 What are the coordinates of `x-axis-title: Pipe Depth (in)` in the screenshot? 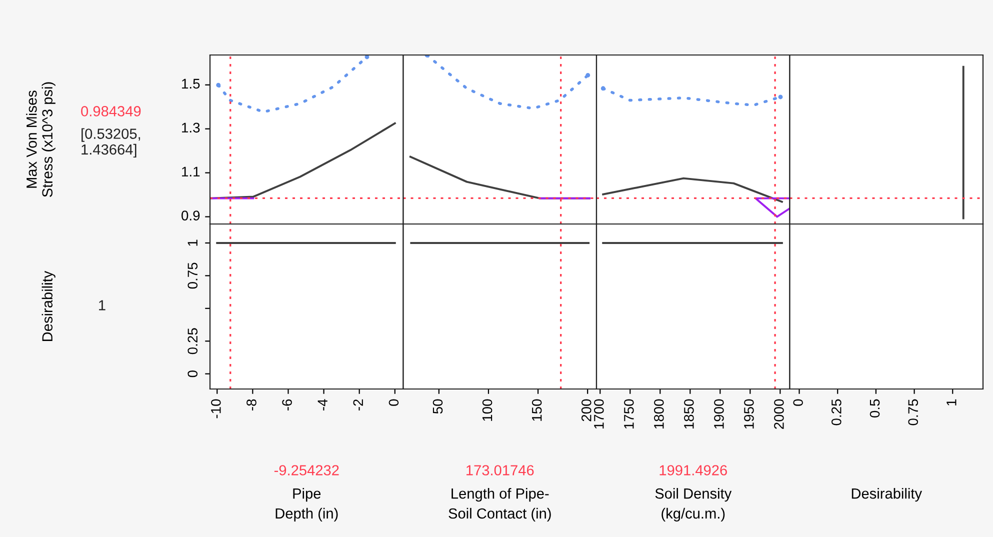 It's located at (307, 505).